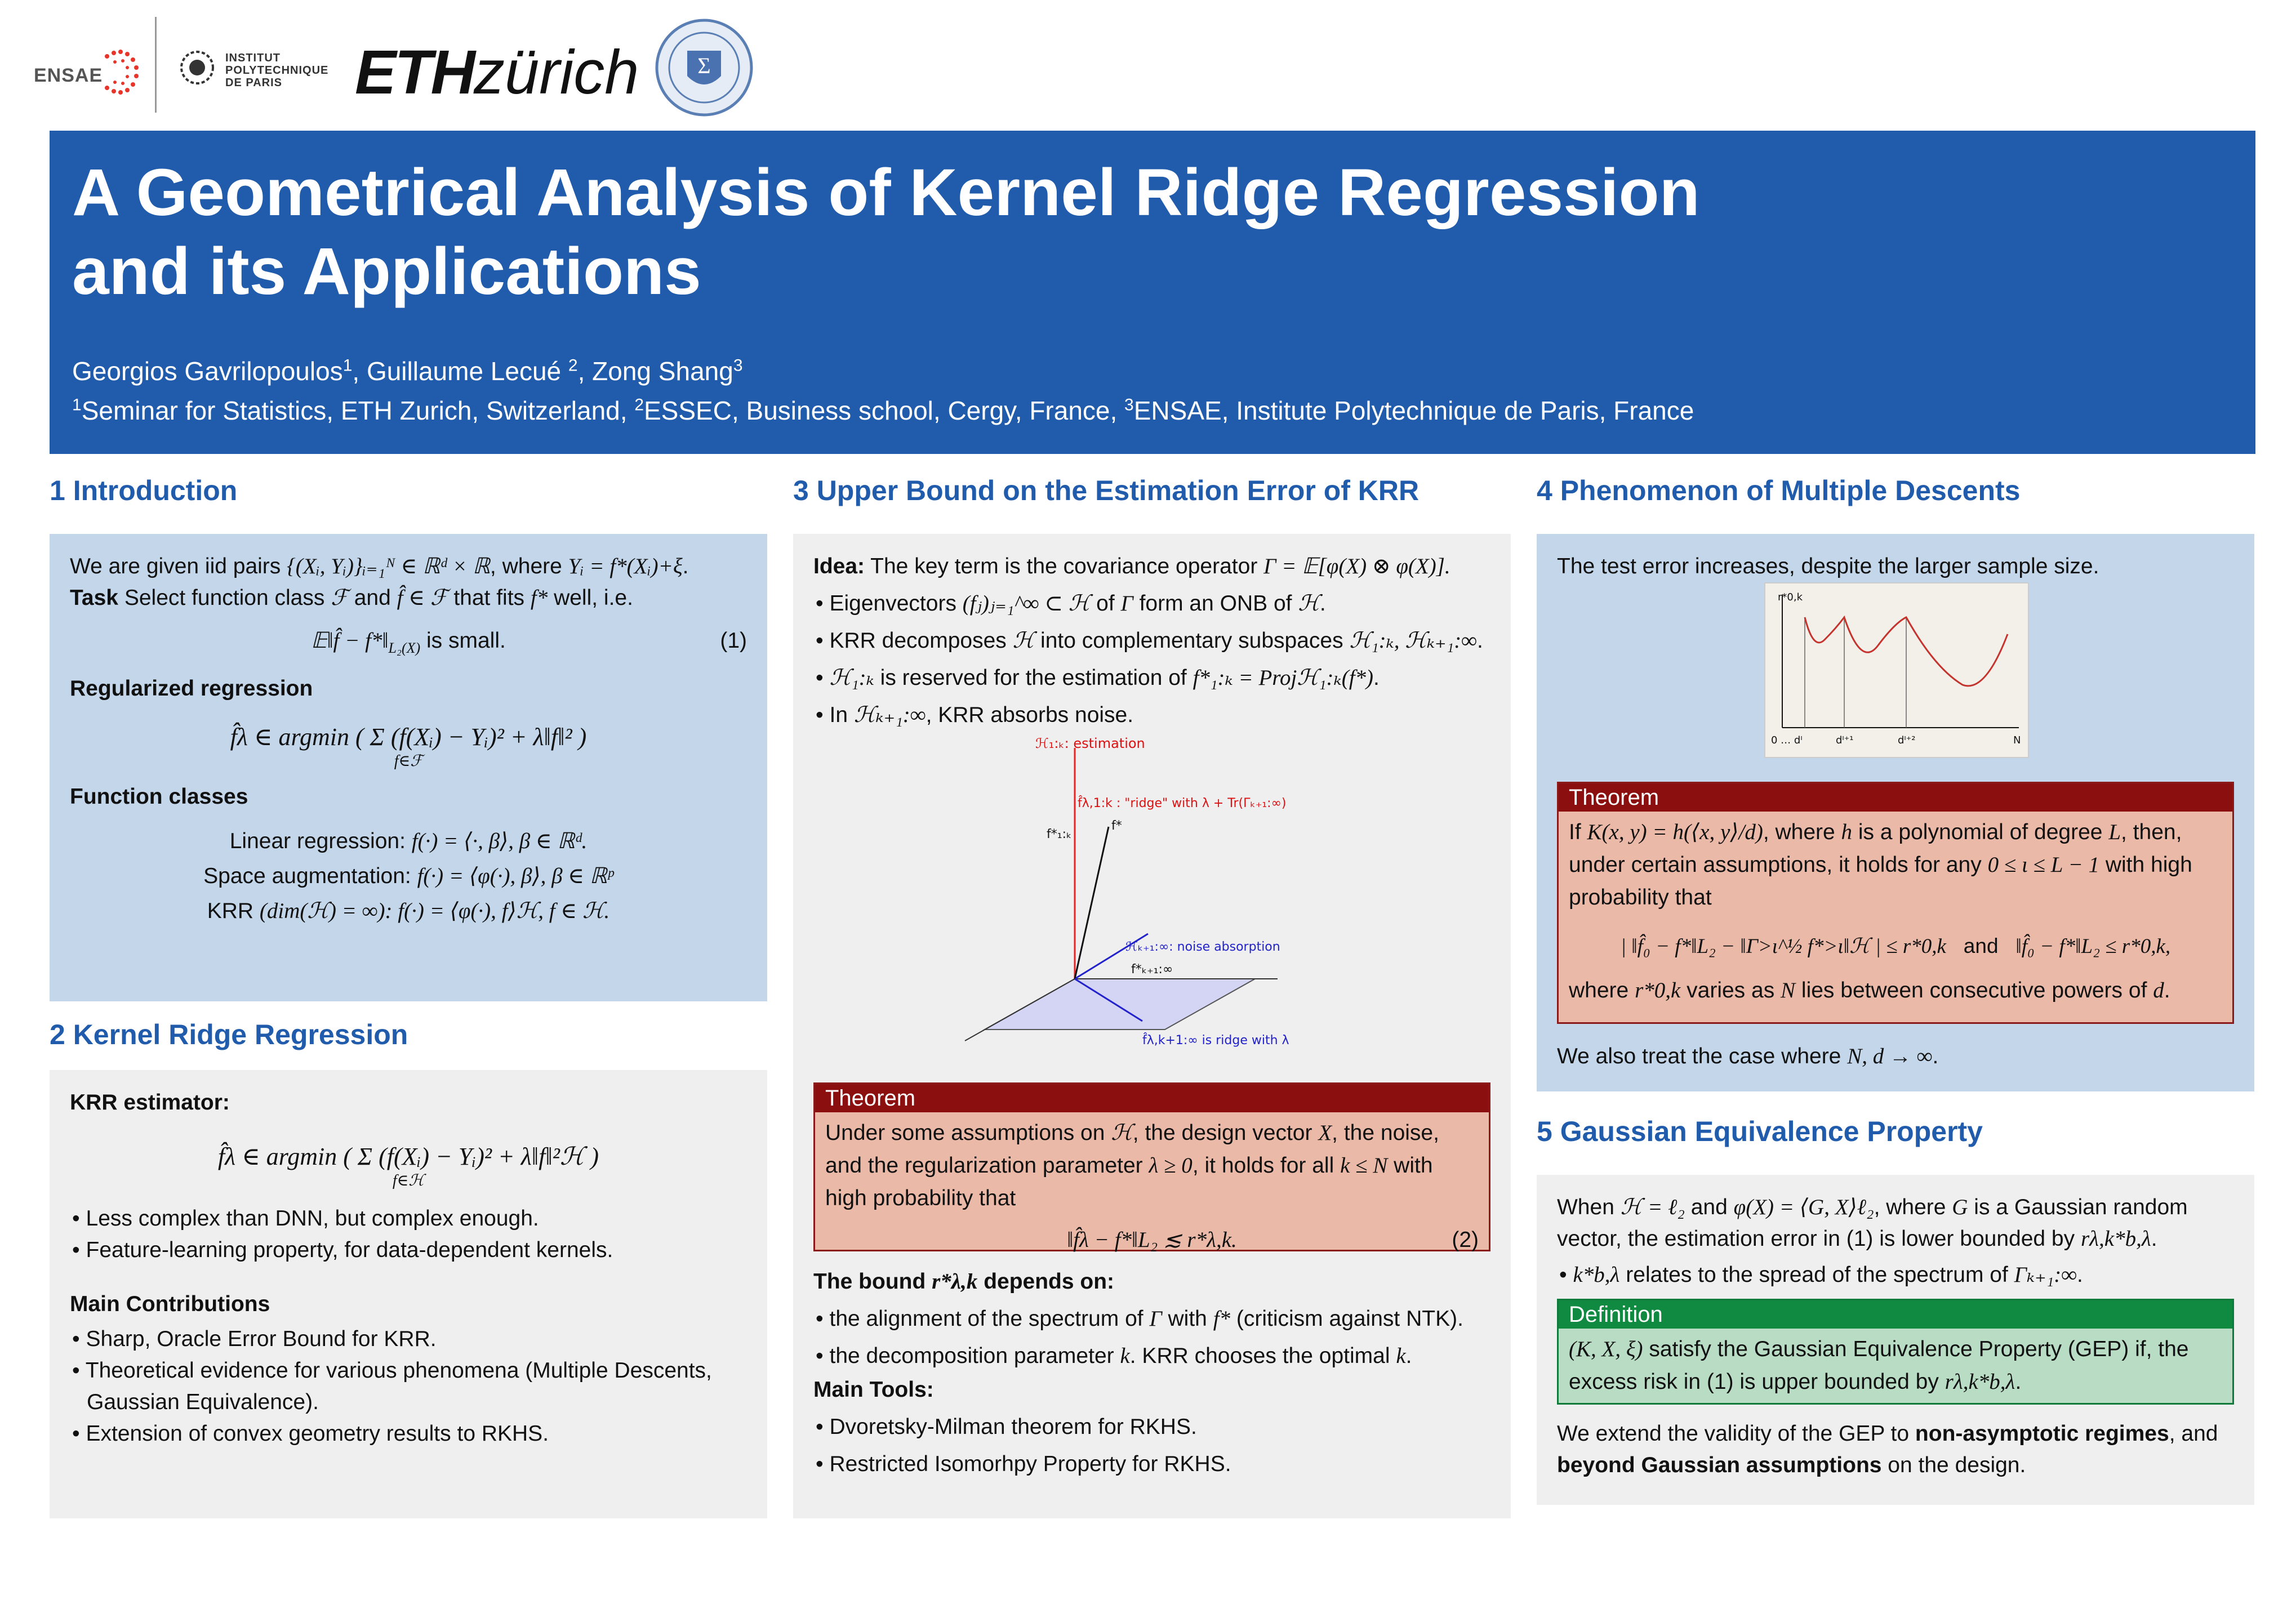 The width and height of the screenshot is (2296, 1622). Describe the element at coordinates (1215, 1040) in the screenshot. I see `label-bottom: f̂λ,k+1:∞ is ridge with λ` at that location.